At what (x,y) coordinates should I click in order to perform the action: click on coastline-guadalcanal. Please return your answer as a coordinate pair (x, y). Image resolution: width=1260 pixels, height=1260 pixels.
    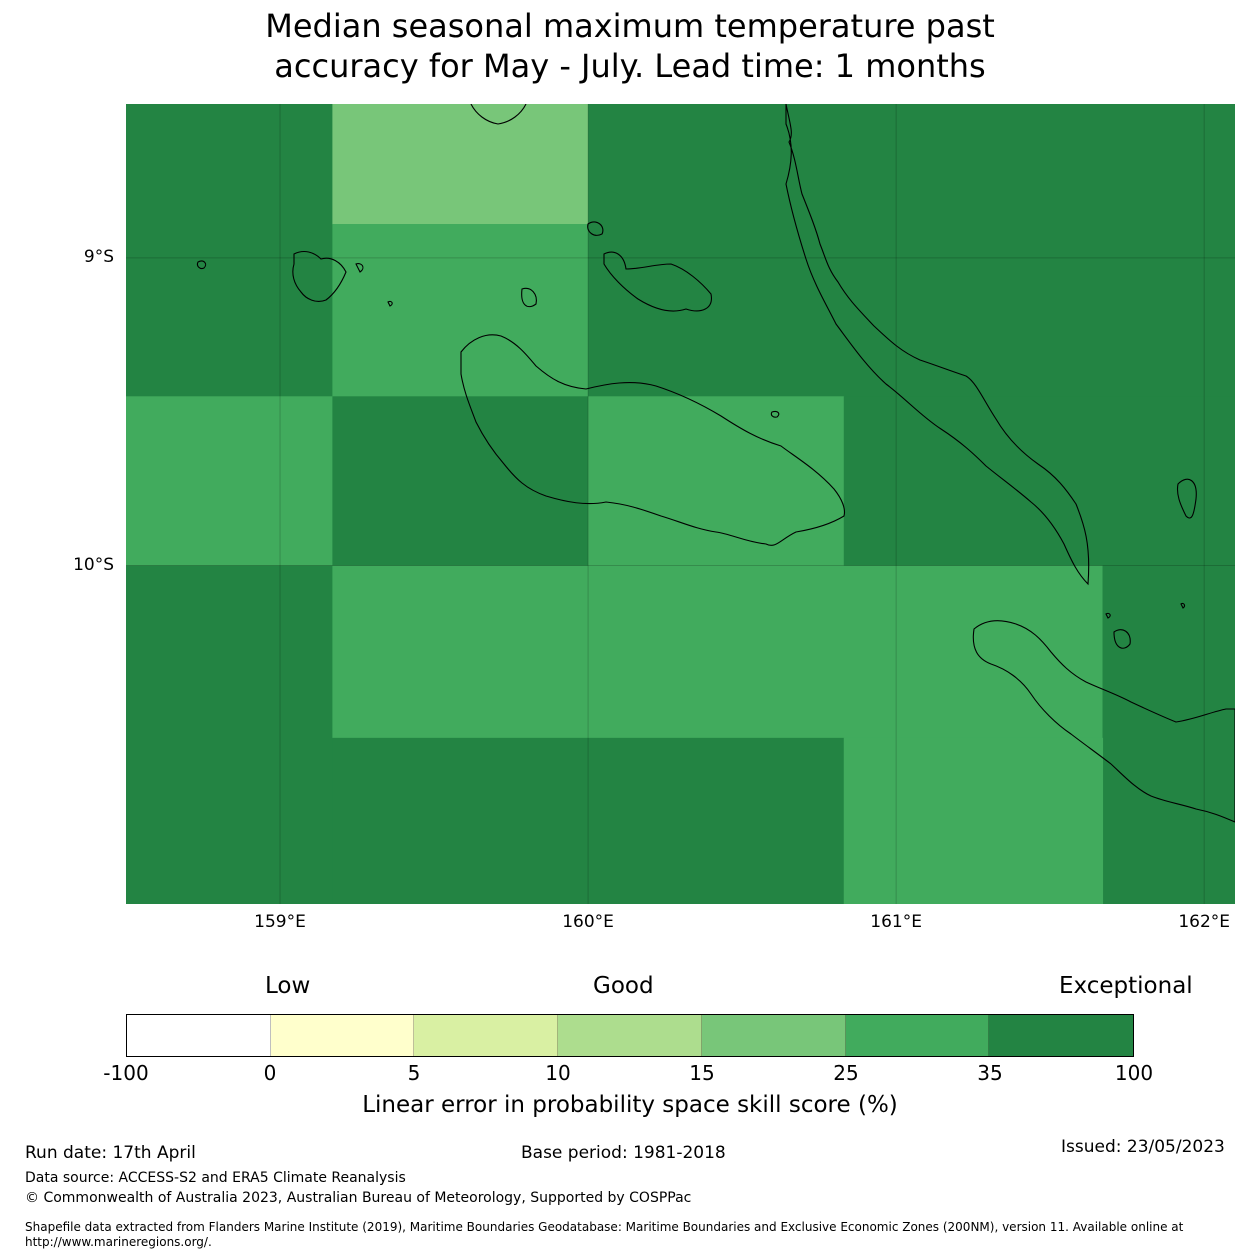
    Looking at the image, I should click on (653, 440).